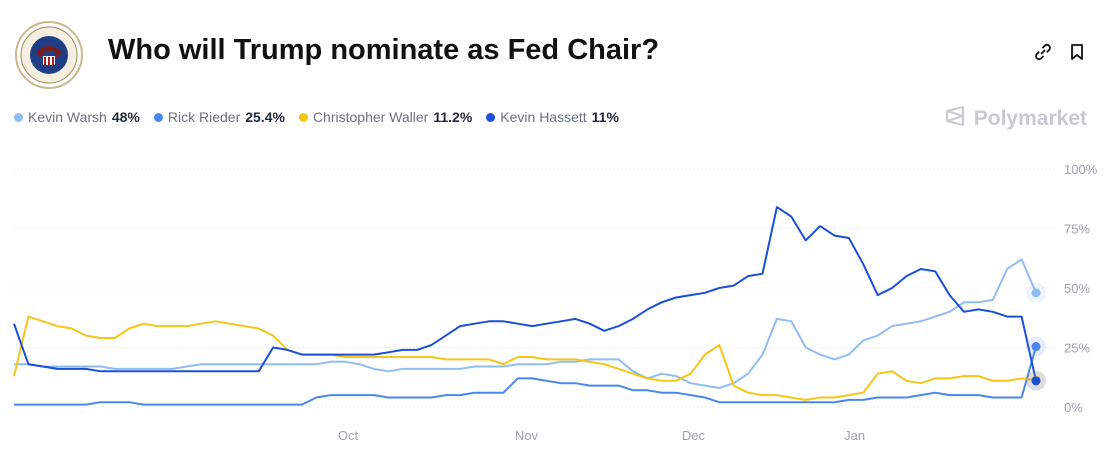  I want to click on legend-item: Christopher Waller 11.2%, so click(385, 117).